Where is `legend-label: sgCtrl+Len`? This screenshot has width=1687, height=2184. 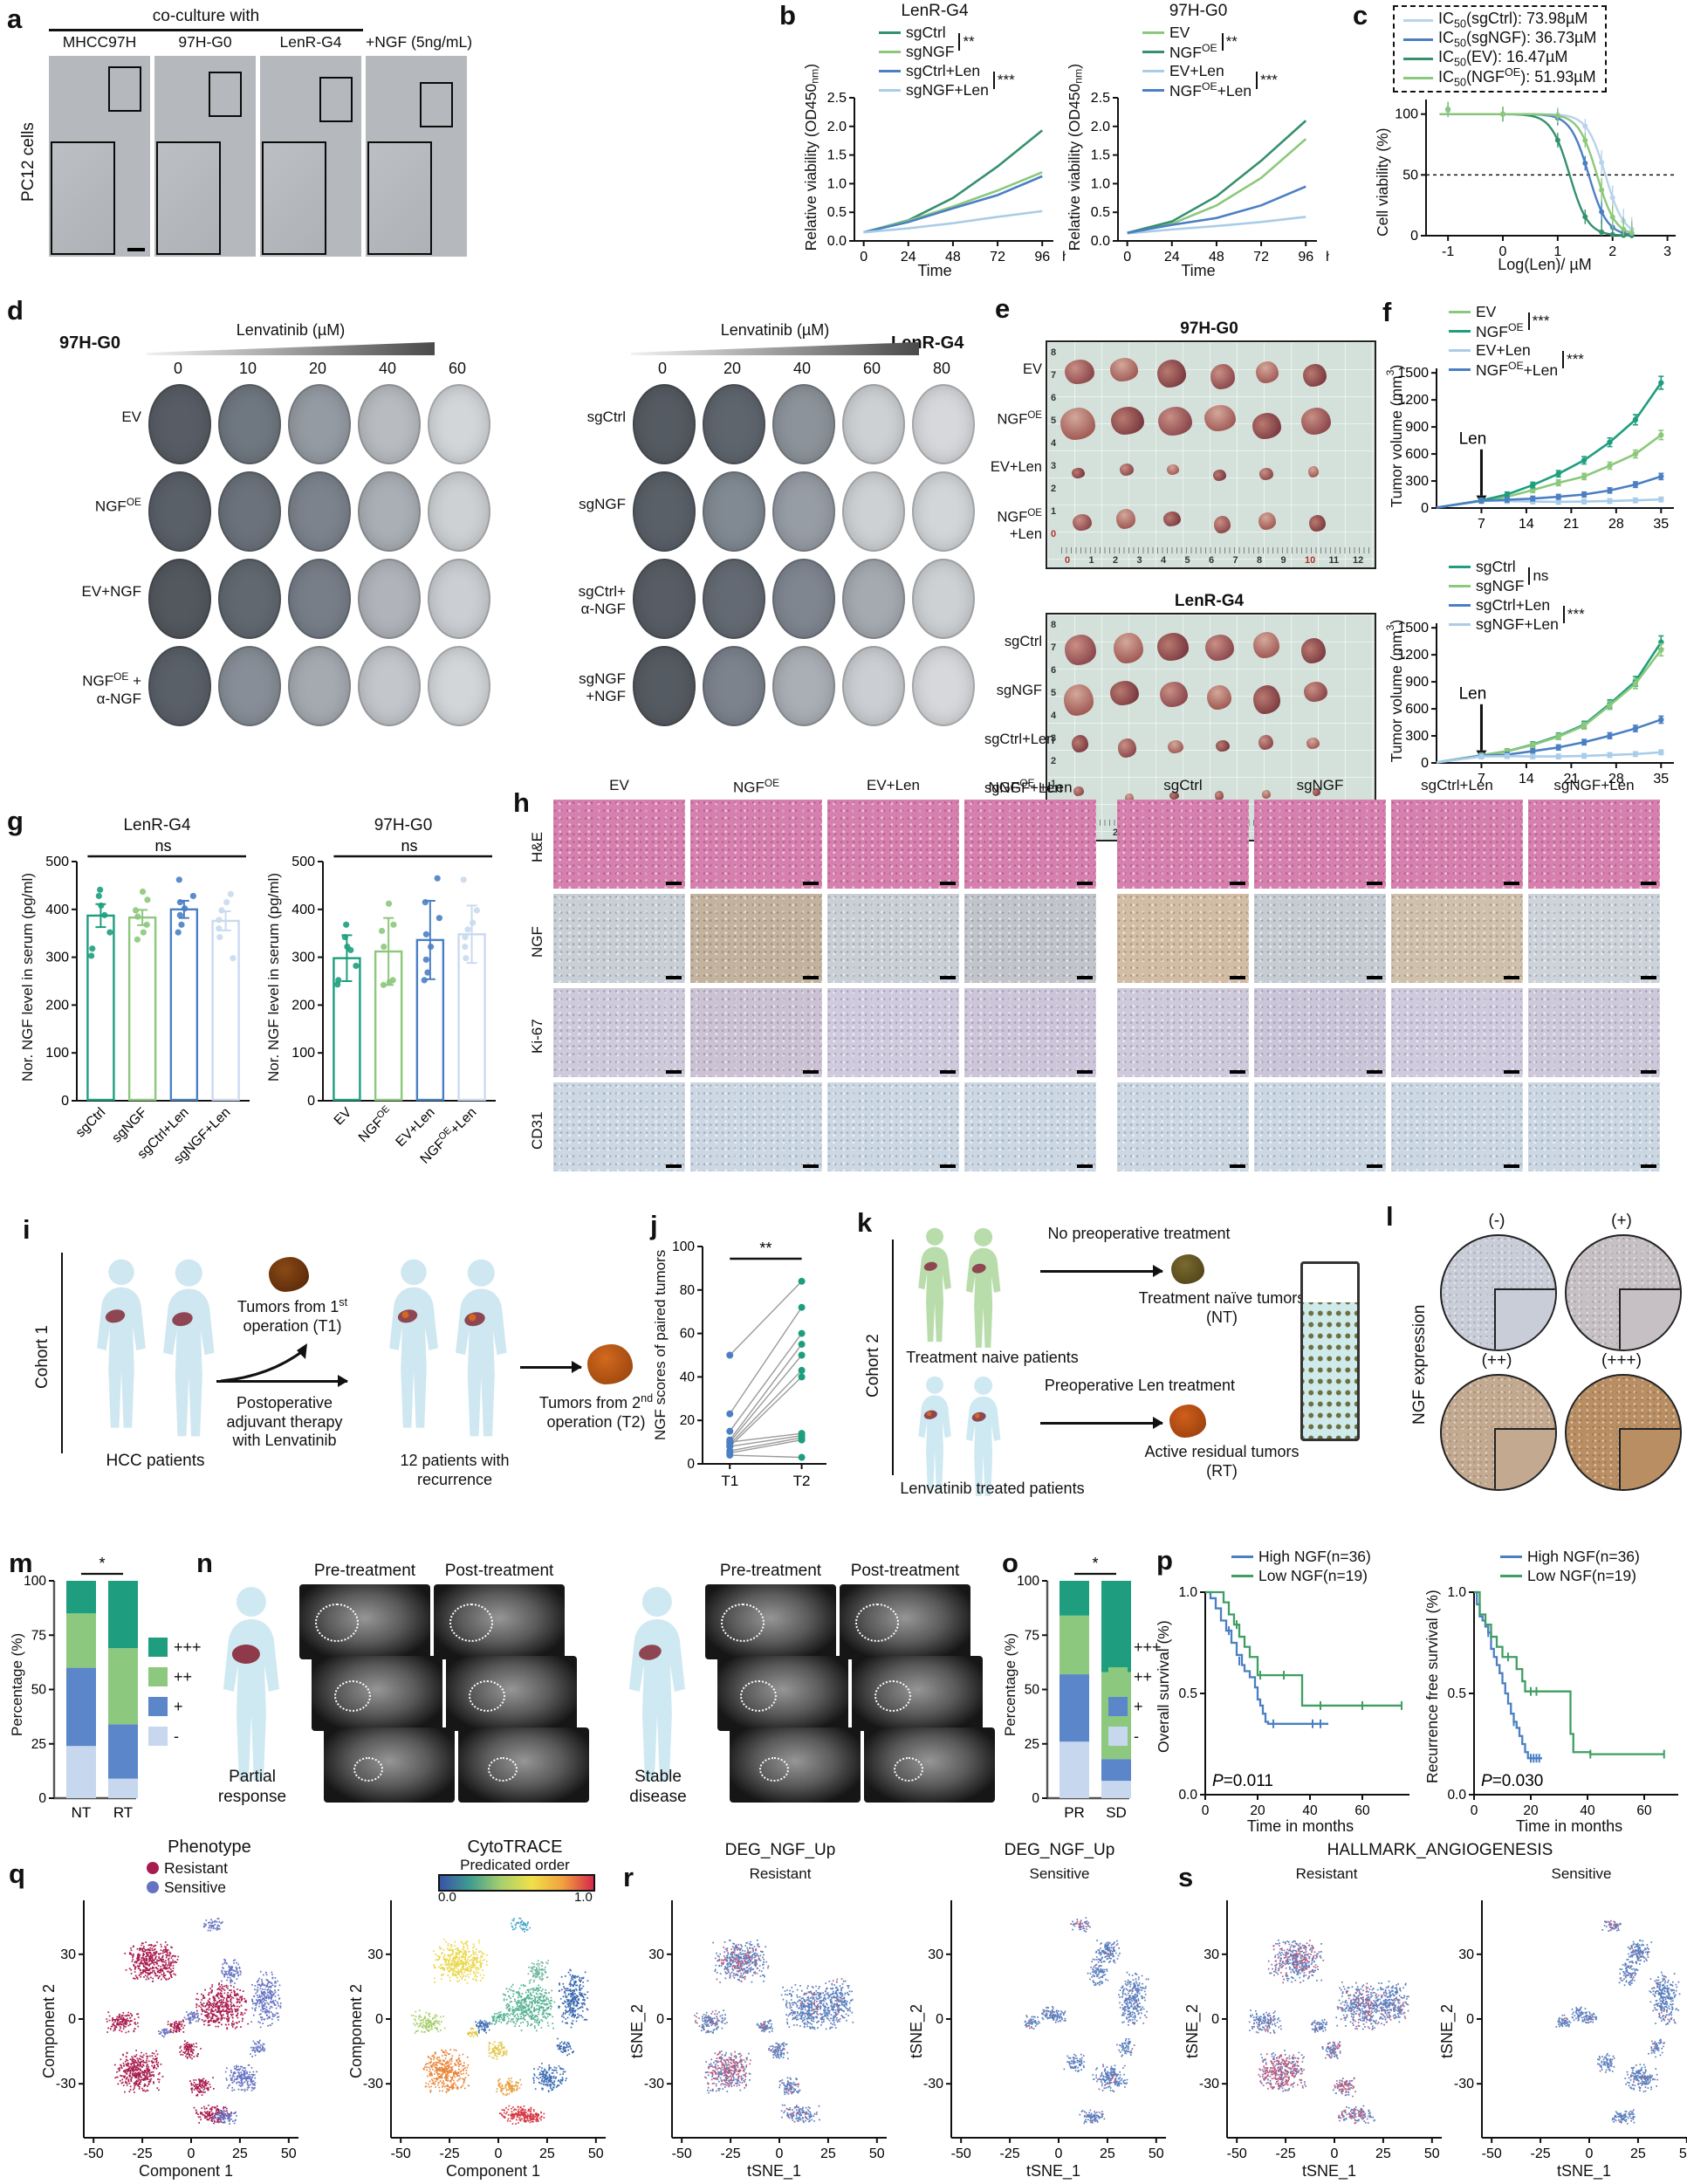
legend-label: sgCtrl+Len is located at coordinates (943, 70).